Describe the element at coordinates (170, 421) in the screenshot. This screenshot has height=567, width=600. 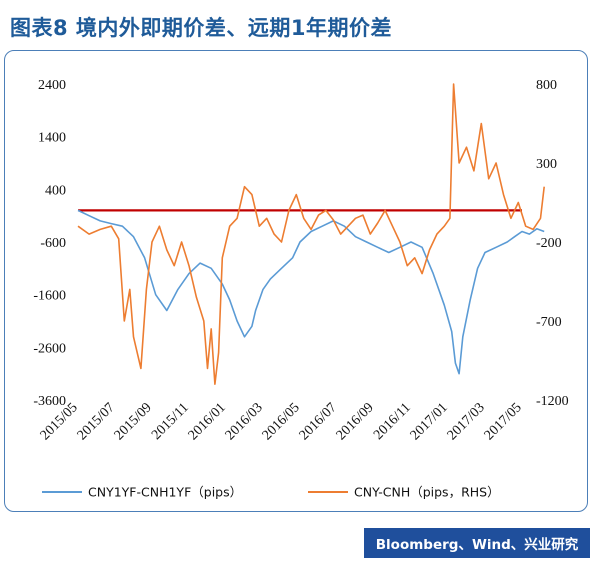
I see `x-tick-label: 2015/11` at that location.